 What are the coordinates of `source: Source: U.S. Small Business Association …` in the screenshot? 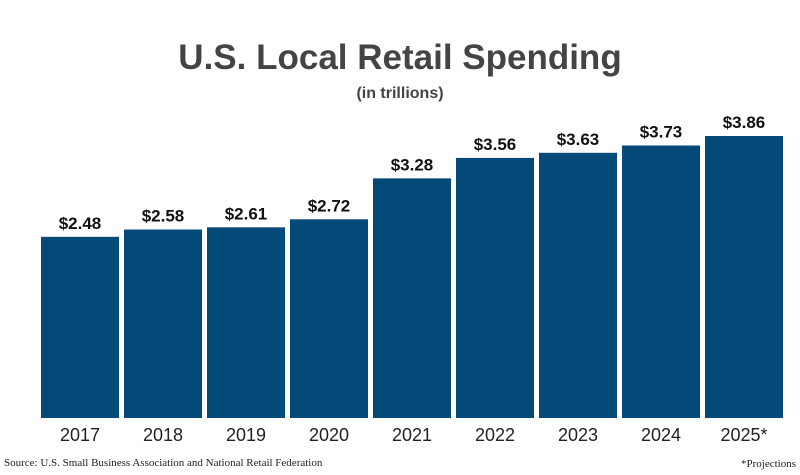 It's located at (163, 463).